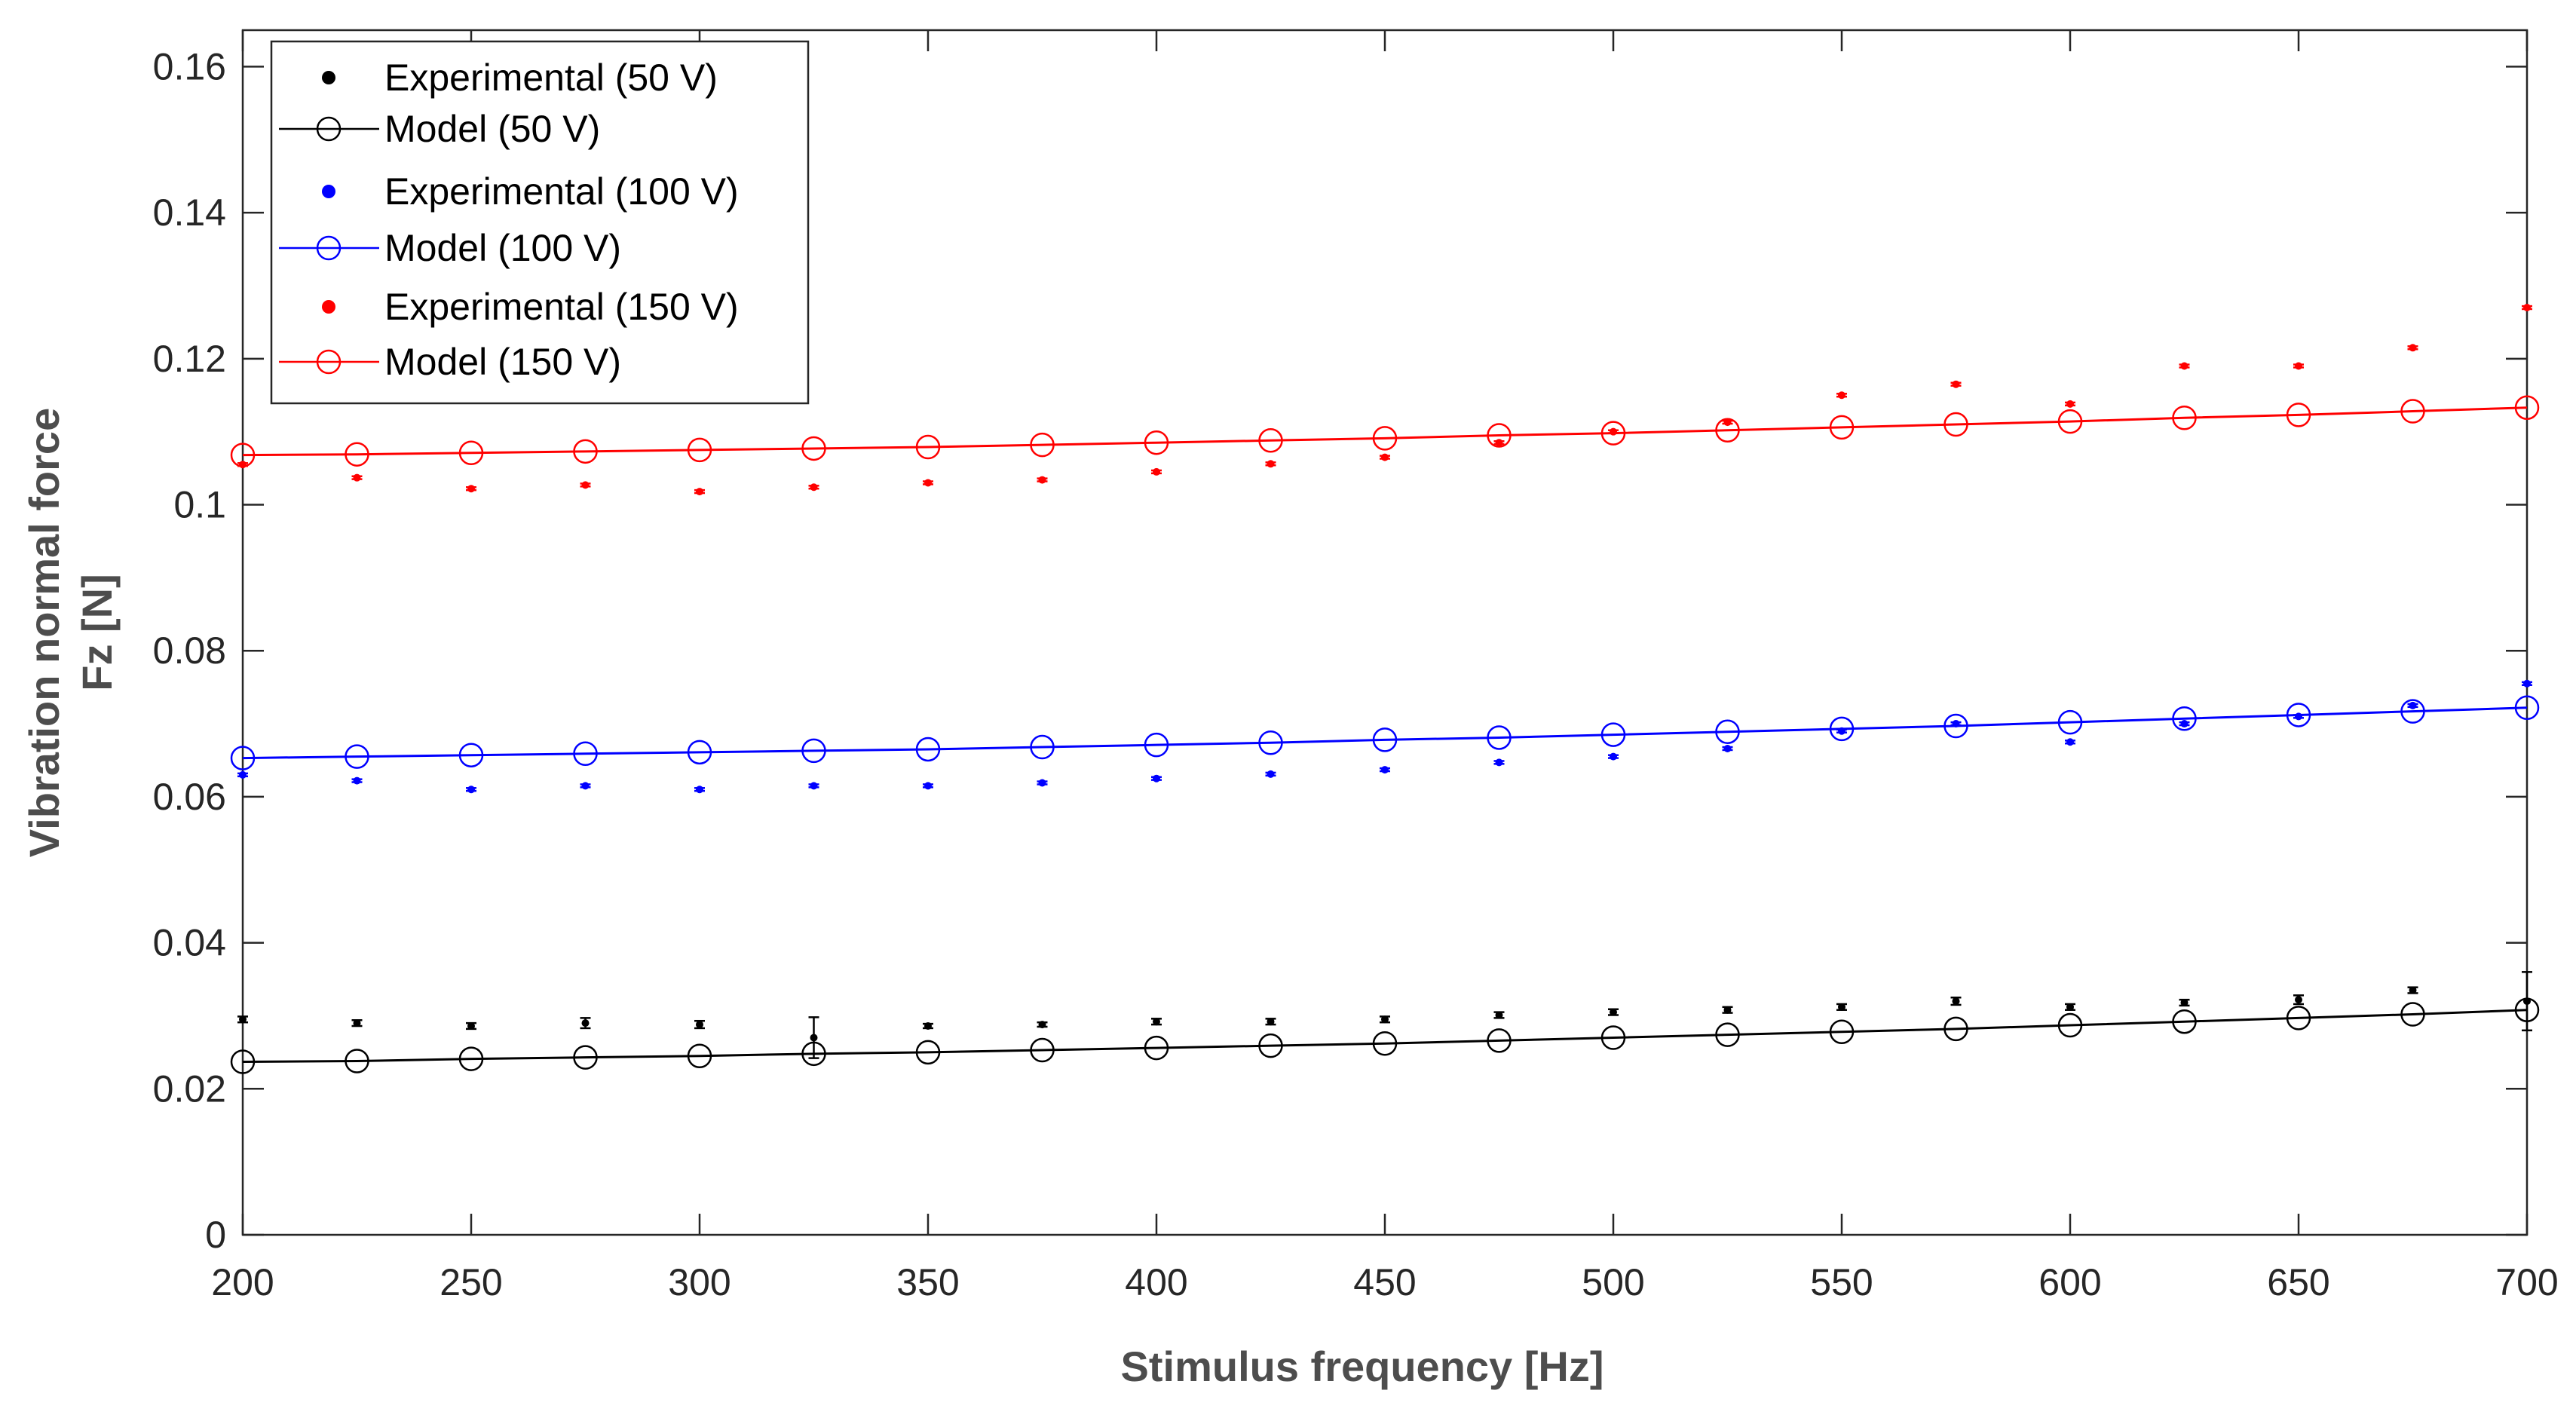  What do you see at coordinates (97, 632) in the screenshot?
I see `y-axis-title-line2: Fz [N]` at bounding box center [97, 632].